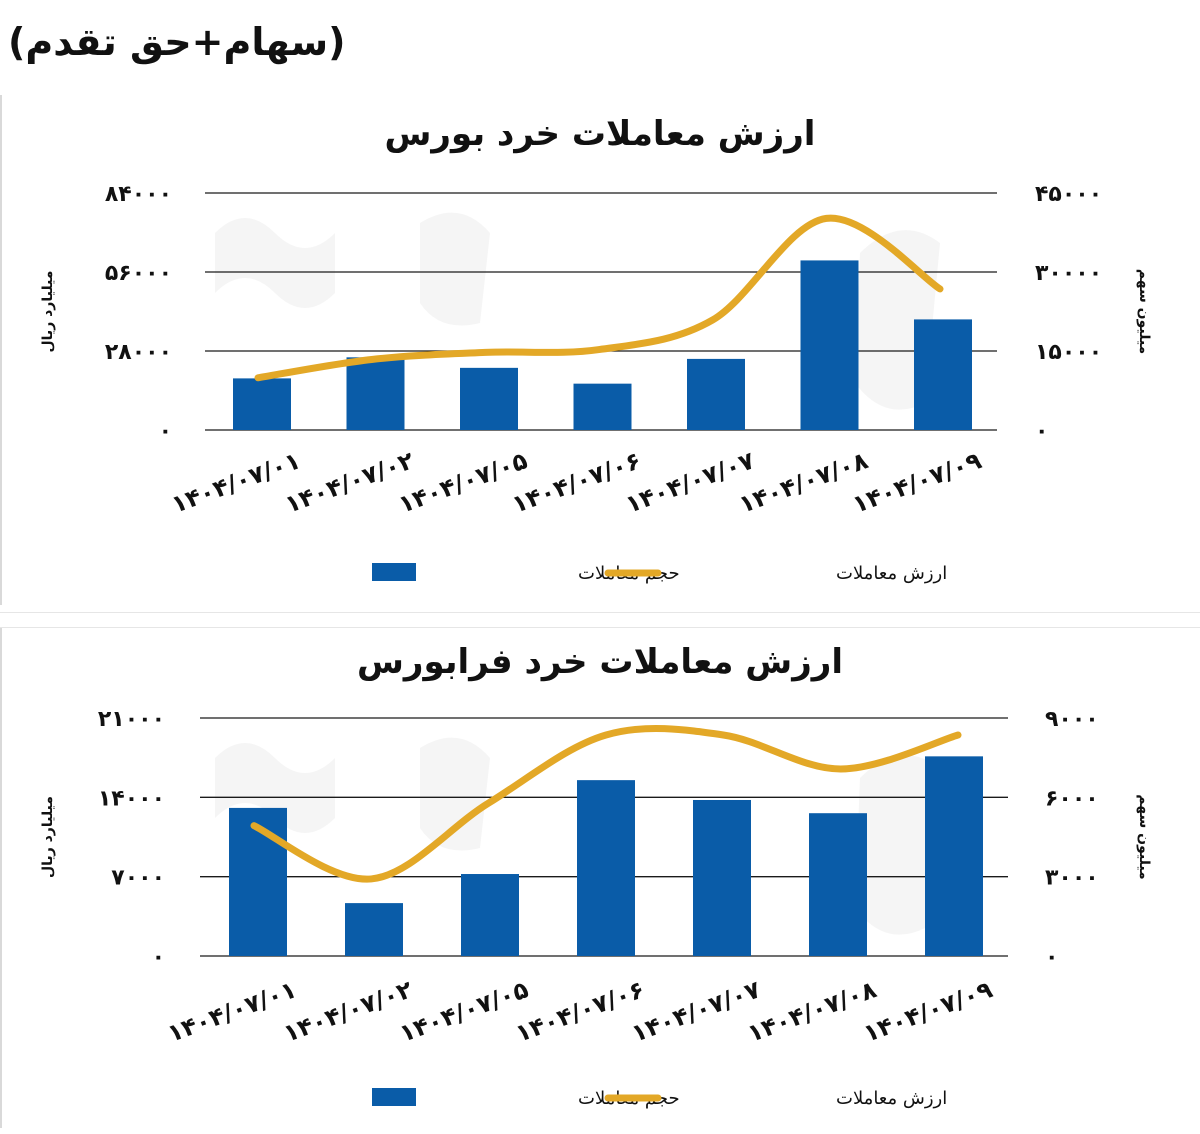 The height and width of the screenshot is (1134, 1200). Describe the element at coordinates (600, 134) in the screenshot. I see `chart-title: ارزش معاملات خرد بورس` at that location.